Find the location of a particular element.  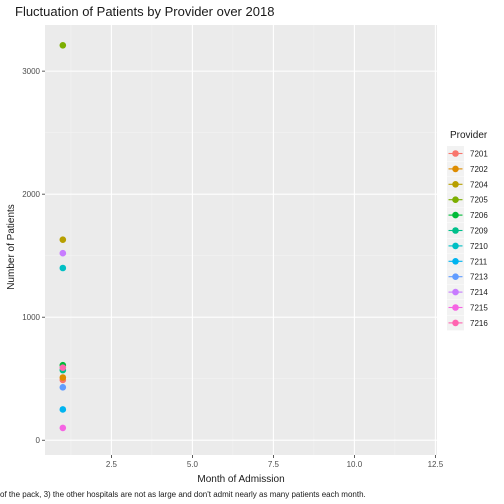

x-axis-ticks: 2.5 5.0 7.5 10.0 12.5 is located at coordinates (275, 462).